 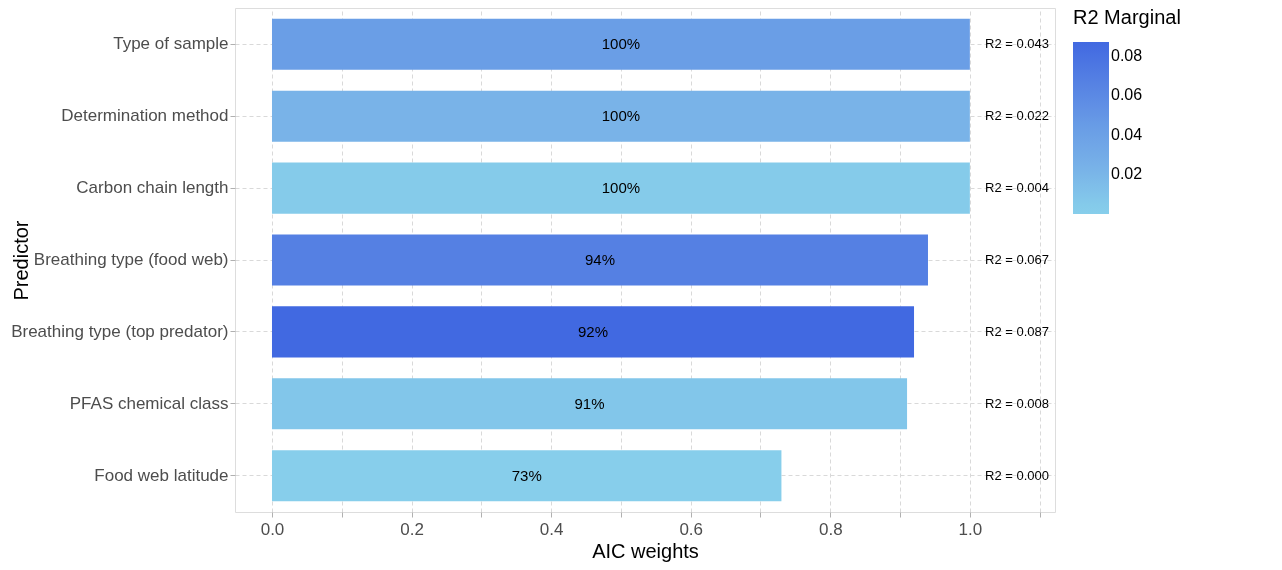 I want to click on data-label: 91%, so click(x=589, y=403).